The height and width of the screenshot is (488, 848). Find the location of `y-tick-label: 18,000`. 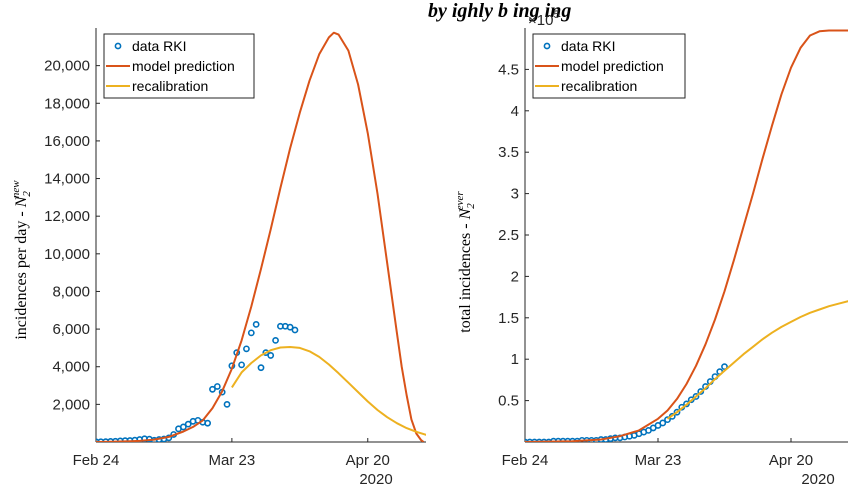

y-tick-label: 18,000 is located at coordinates (67, 103).